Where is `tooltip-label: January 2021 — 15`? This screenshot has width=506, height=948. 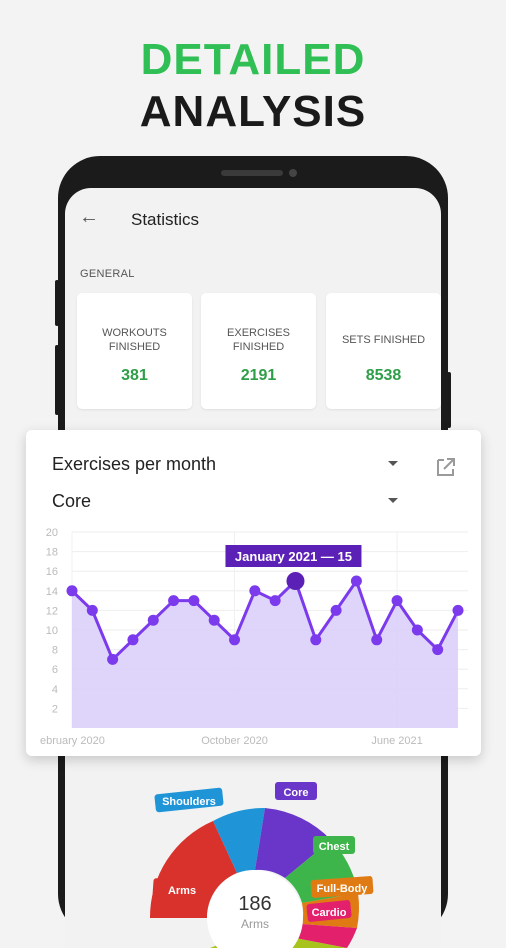
tooltip-label: January 2021 — 15 is located at coordinates (293, 556).